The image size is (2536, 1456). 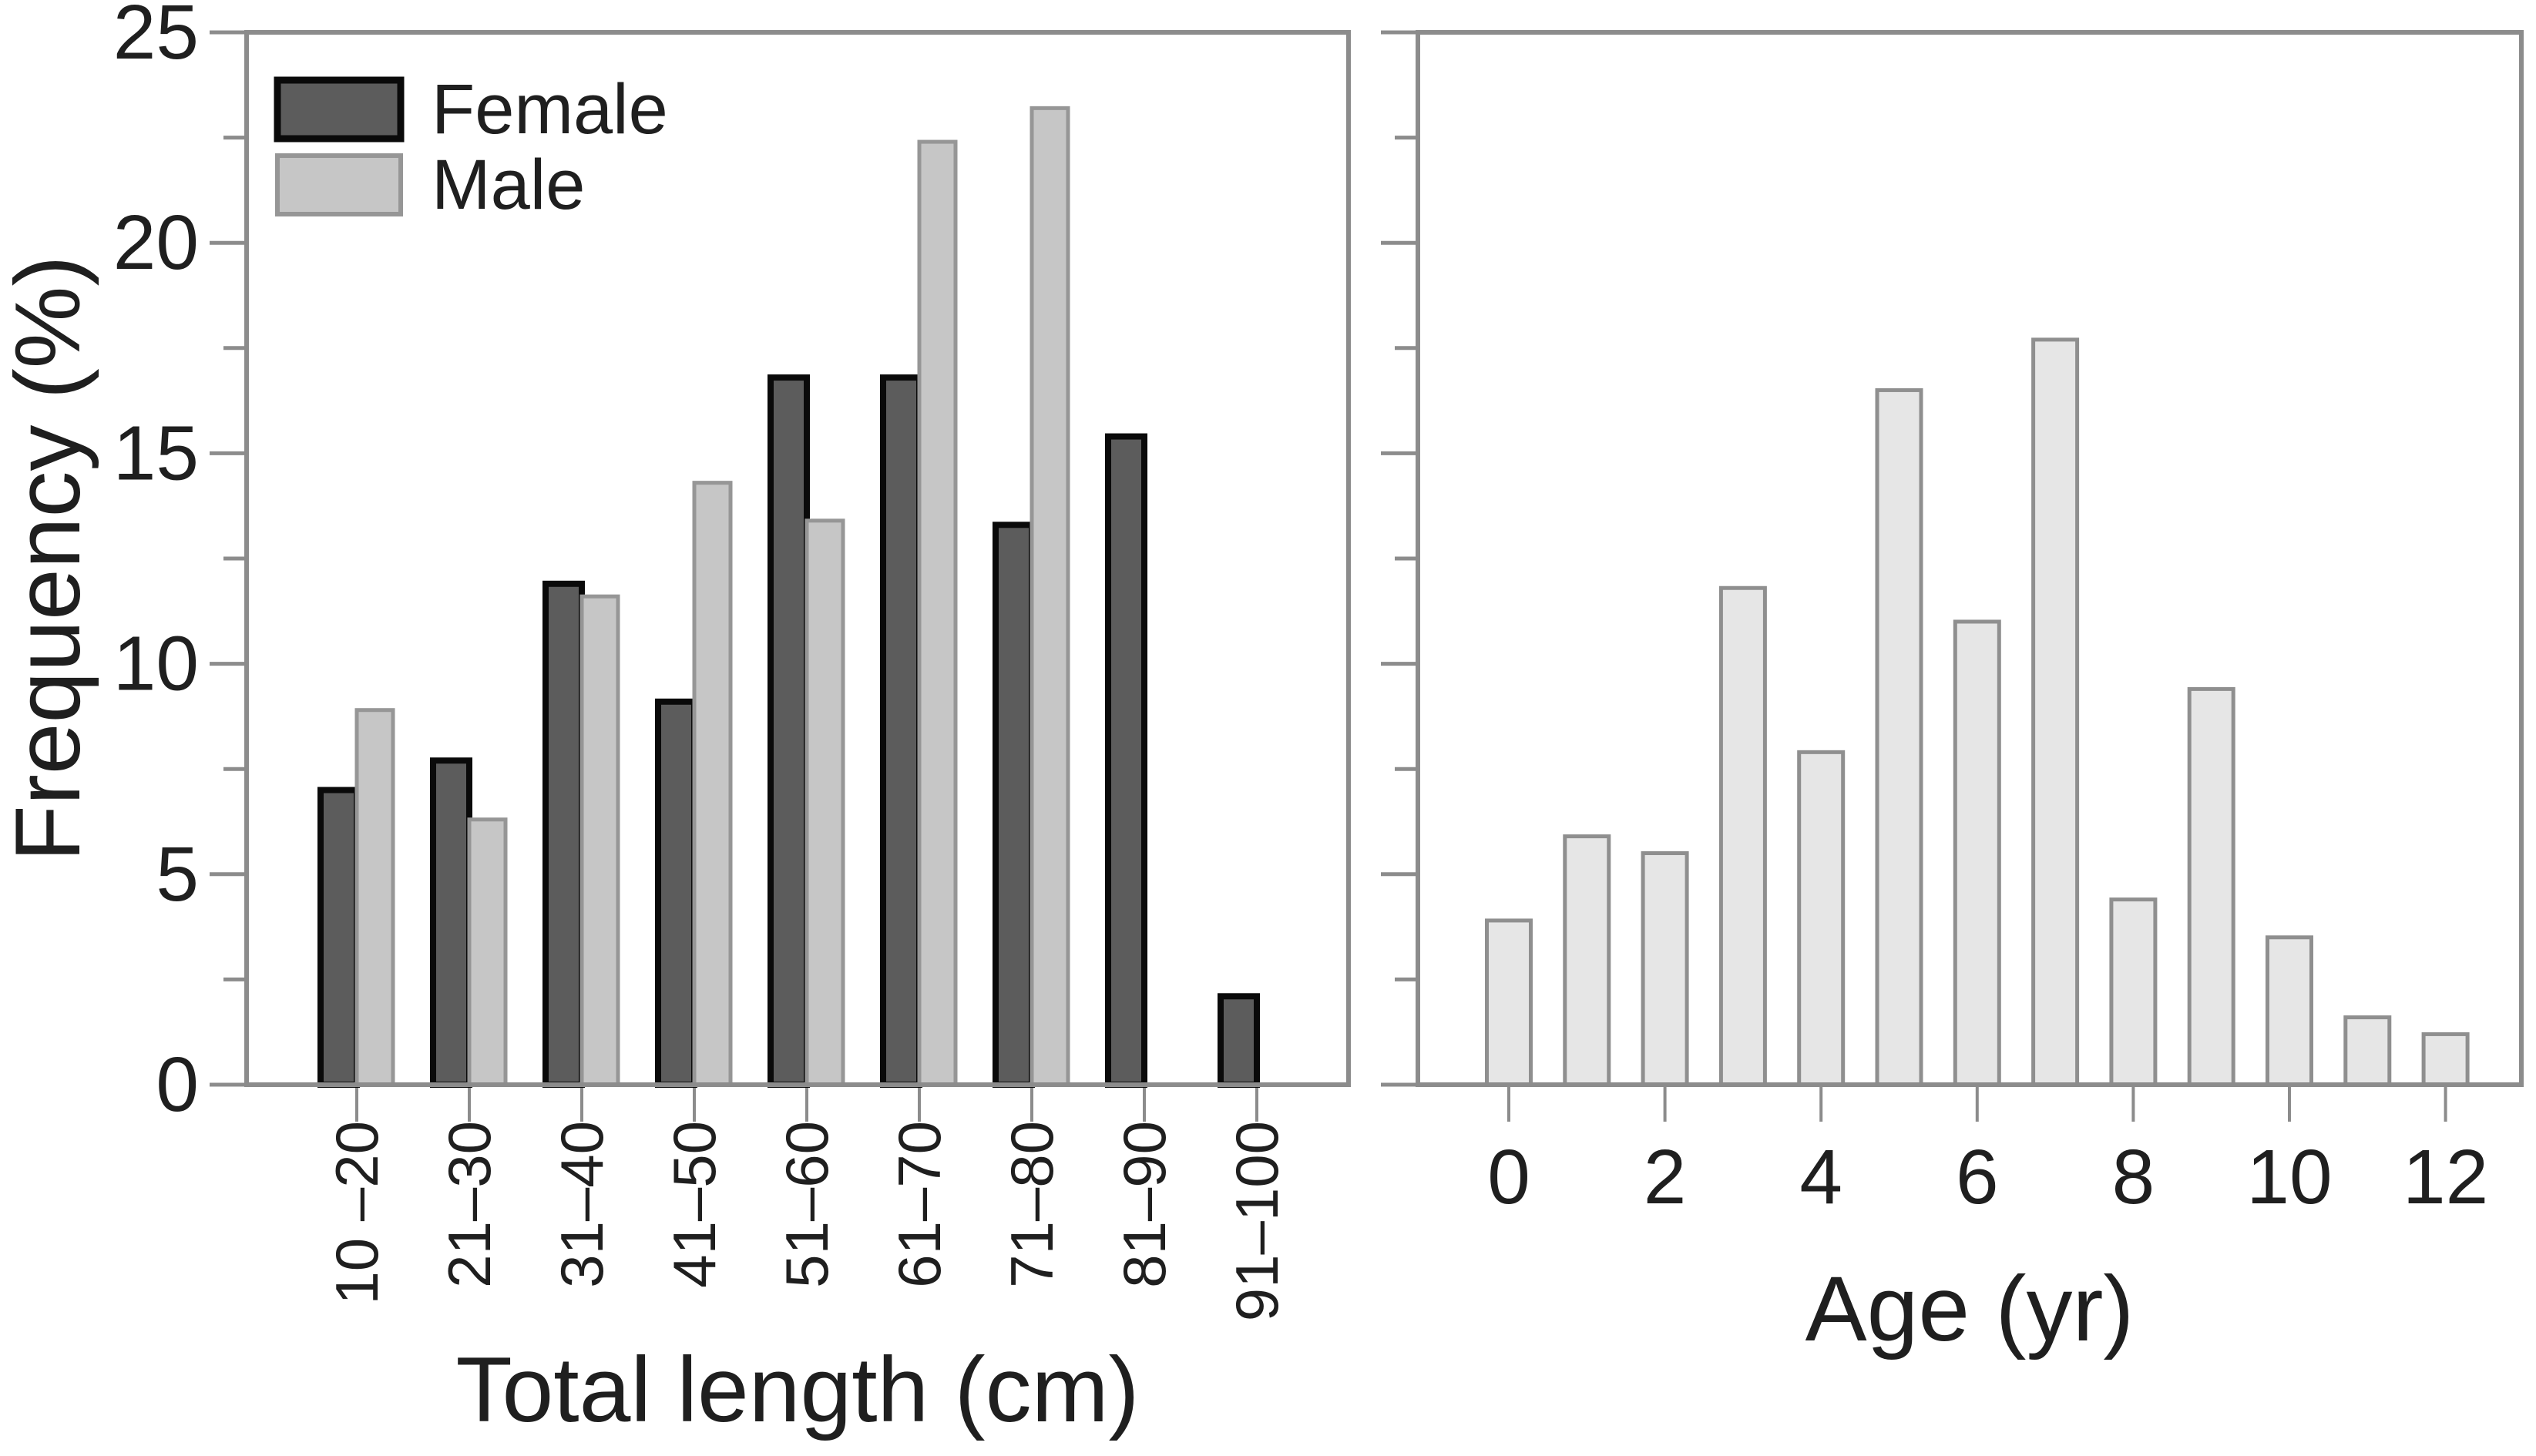 What do you see at coordinates (694, 1204) in the screenshot?
I see `length-bin-label: 41–50` at bounding box center [694, 1204].